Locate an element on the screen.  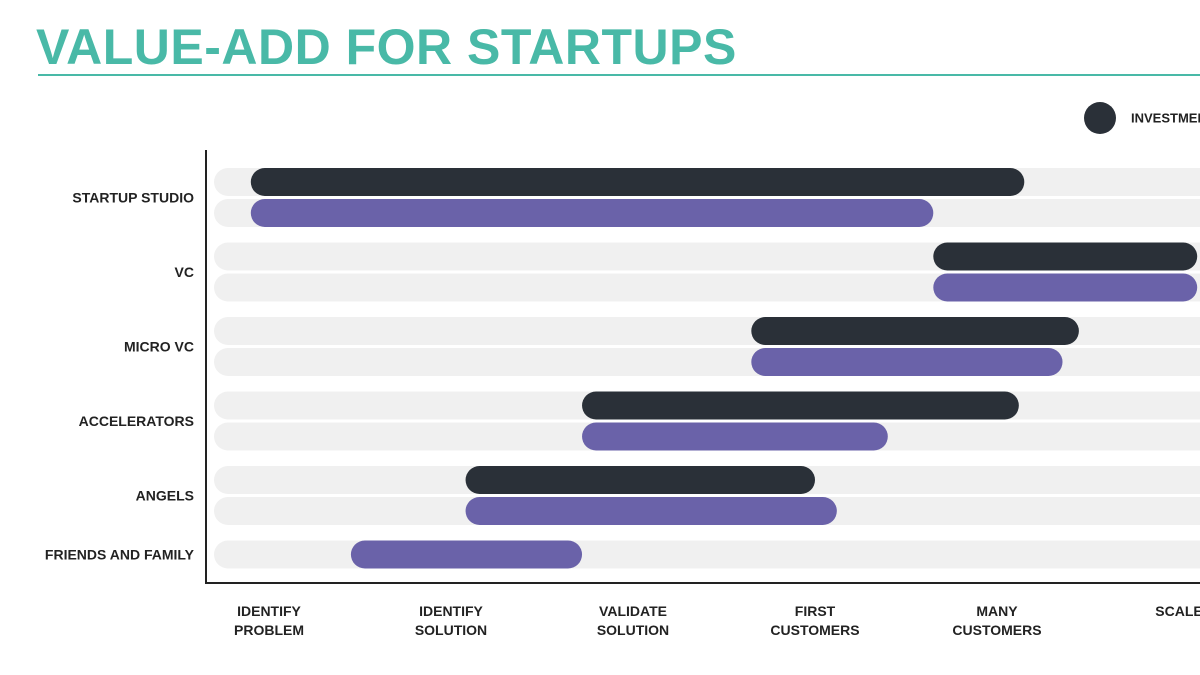
stage-label: IDENTIFY SOLUTION is located at coordinates (451, 620).